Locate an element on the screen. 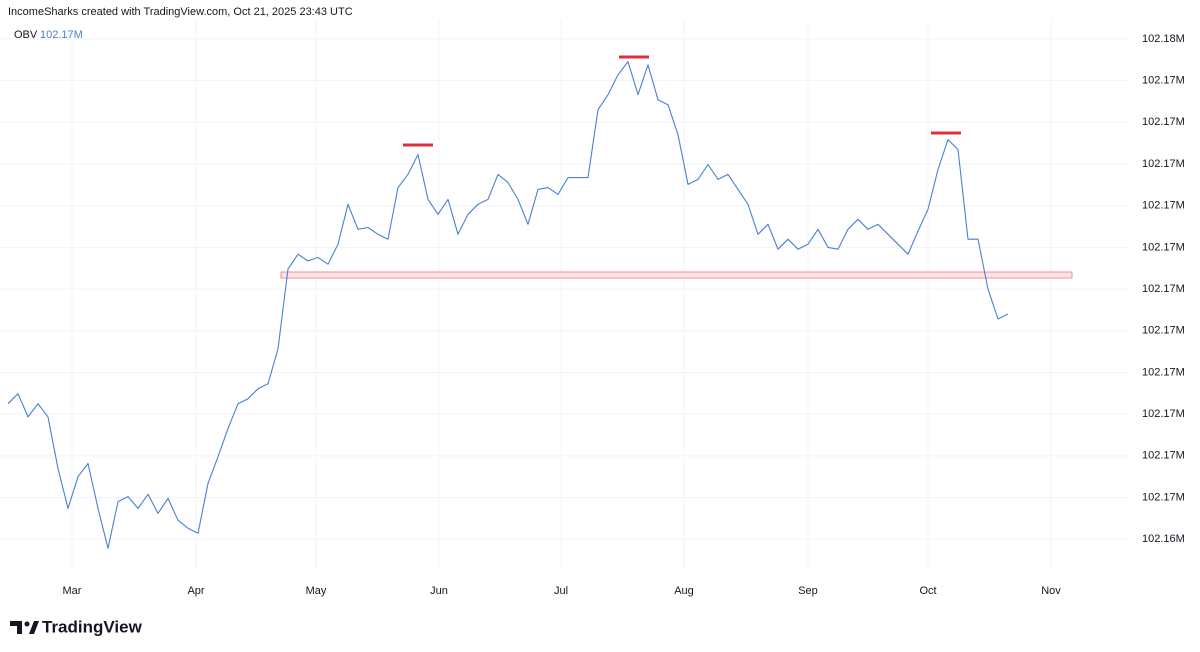  brand: TradingView is located at coordinates (92, 626).